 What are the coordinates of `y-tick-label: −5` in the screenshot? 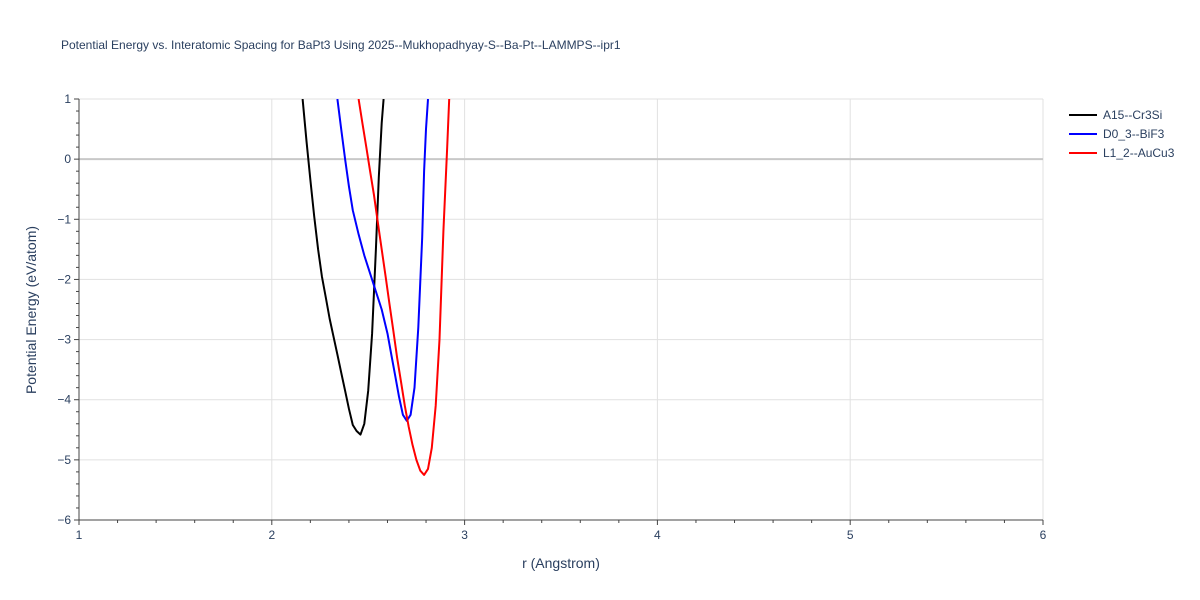 It's located at (64, 460).